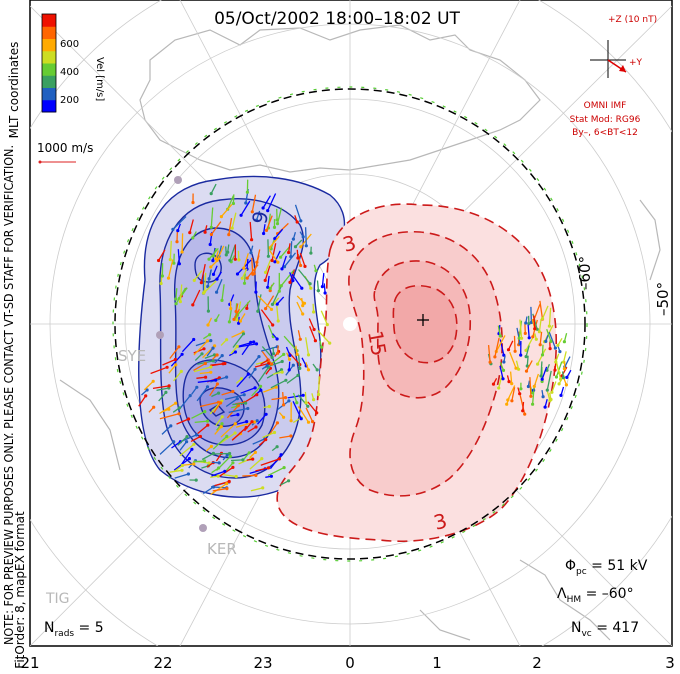 The image size is (680, 674). I want to click on station-label-tig: TIG, so click(57, 599).